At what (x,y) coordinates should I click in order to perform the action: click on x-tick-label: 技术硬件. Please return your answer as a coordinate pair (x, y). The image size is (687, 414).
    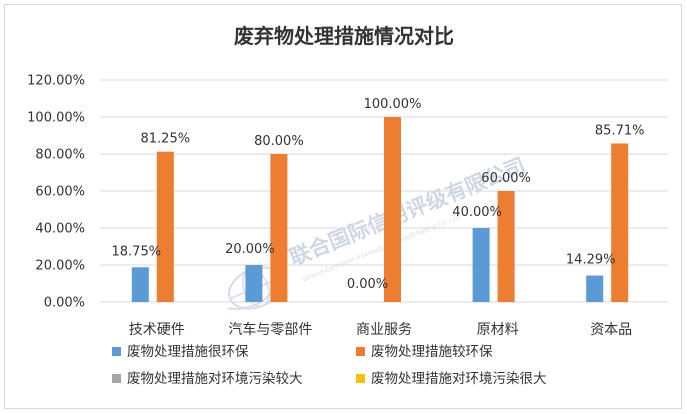
    Looking at the image, I should click on (157, 330).